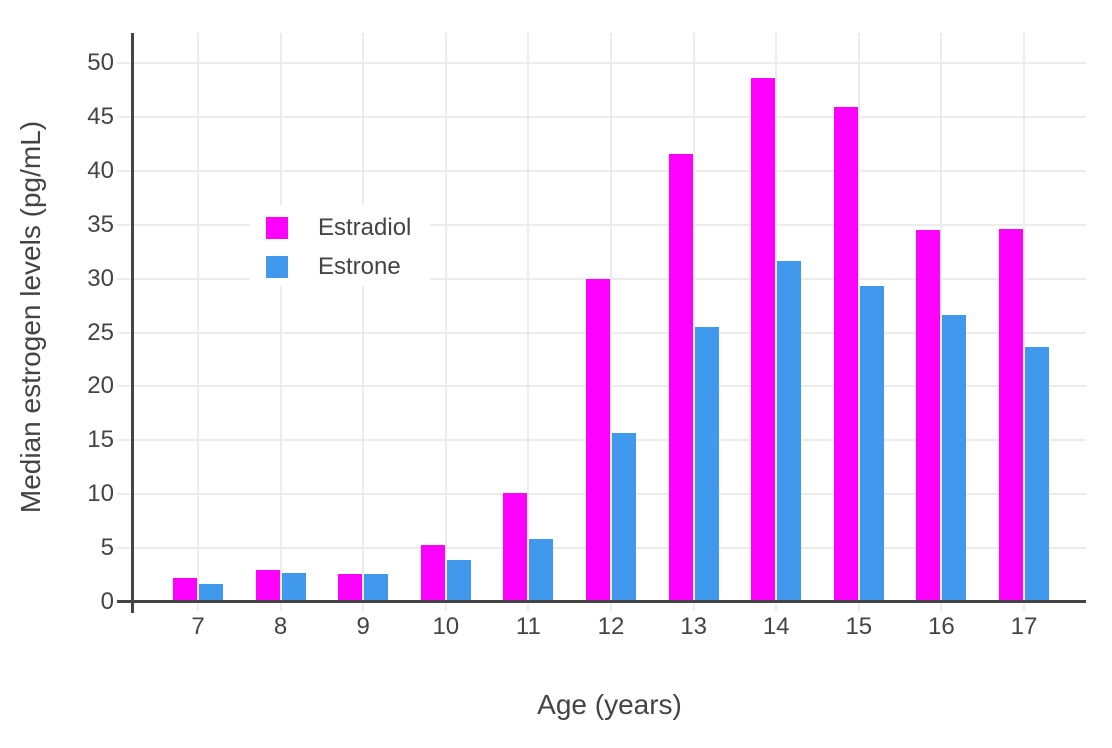 The height and width of the screenshot is (748, 1112). Describe the element at coordinates (280, 626) in the screenshot. I see `x-tick-label-8: 8` at that location.